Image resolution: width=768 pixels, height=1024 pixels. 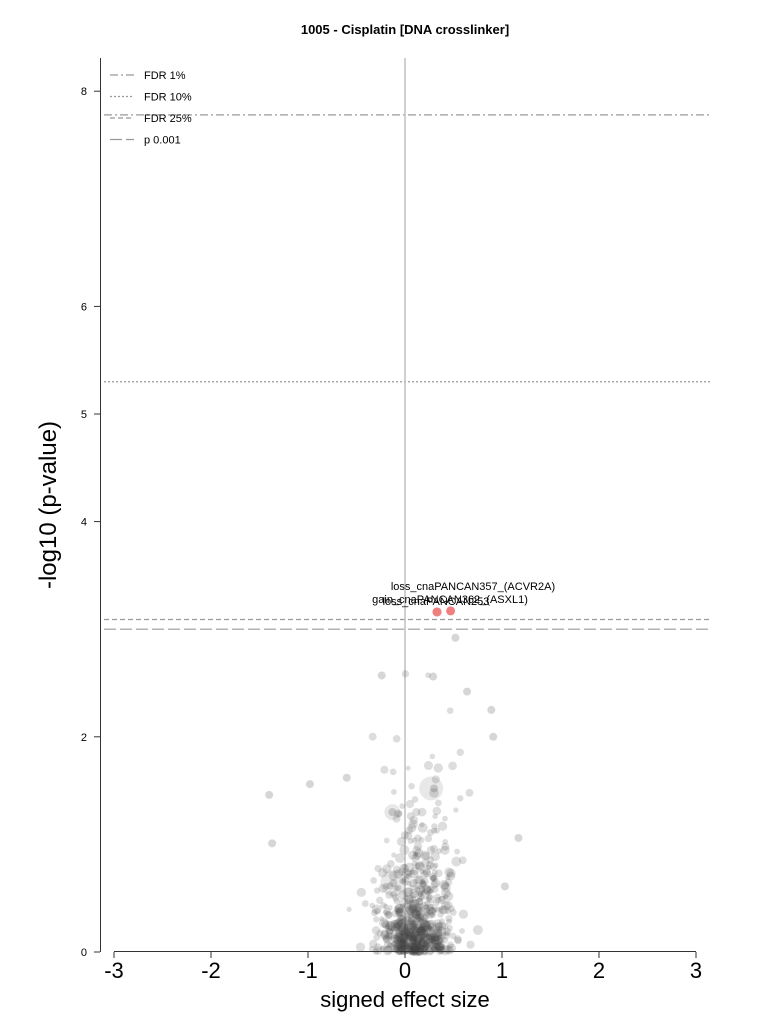 What do you see at coordinates (168, 119) in the screenshot?
I see `legend-label: FDR 25%` at bounding box center [168, 119].